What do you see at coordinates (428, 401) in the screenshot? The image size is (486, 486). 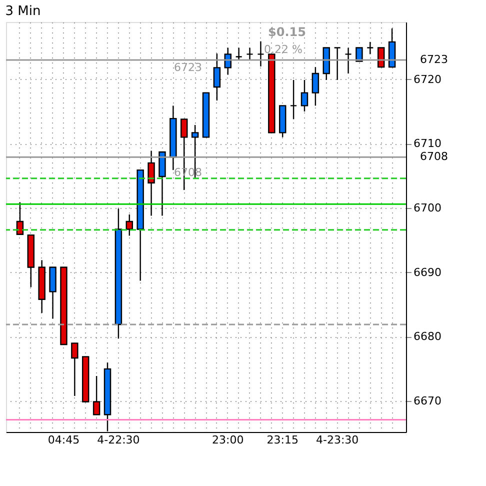 I see `y-tick-label: 6670` at bounding box center [428, 401].